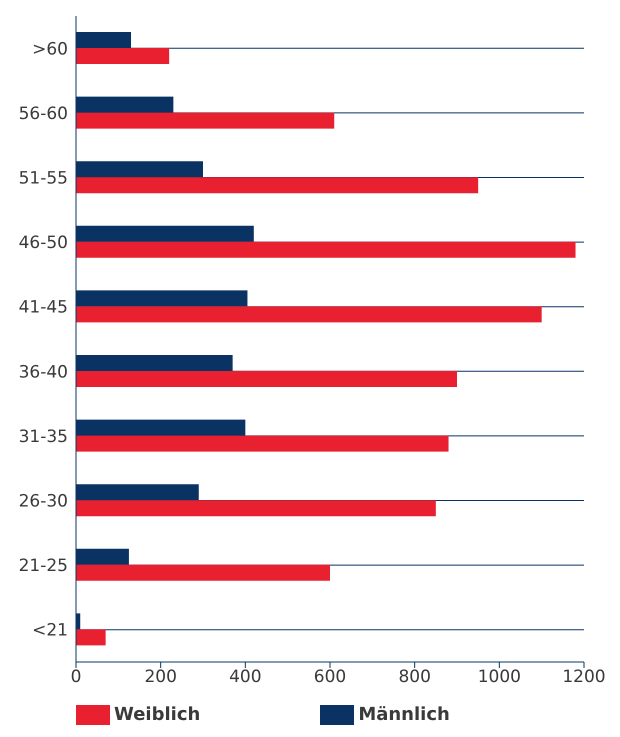  I want to click on legend-label: Weiblich, so click(157, 714).